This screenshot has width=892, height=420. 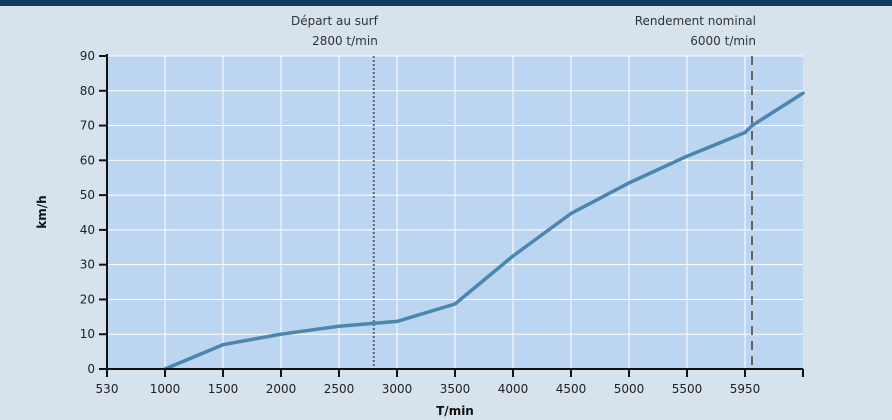 I want to click on annotation-label-2-line1: Rendement nominal, so click(x=695, y=21).